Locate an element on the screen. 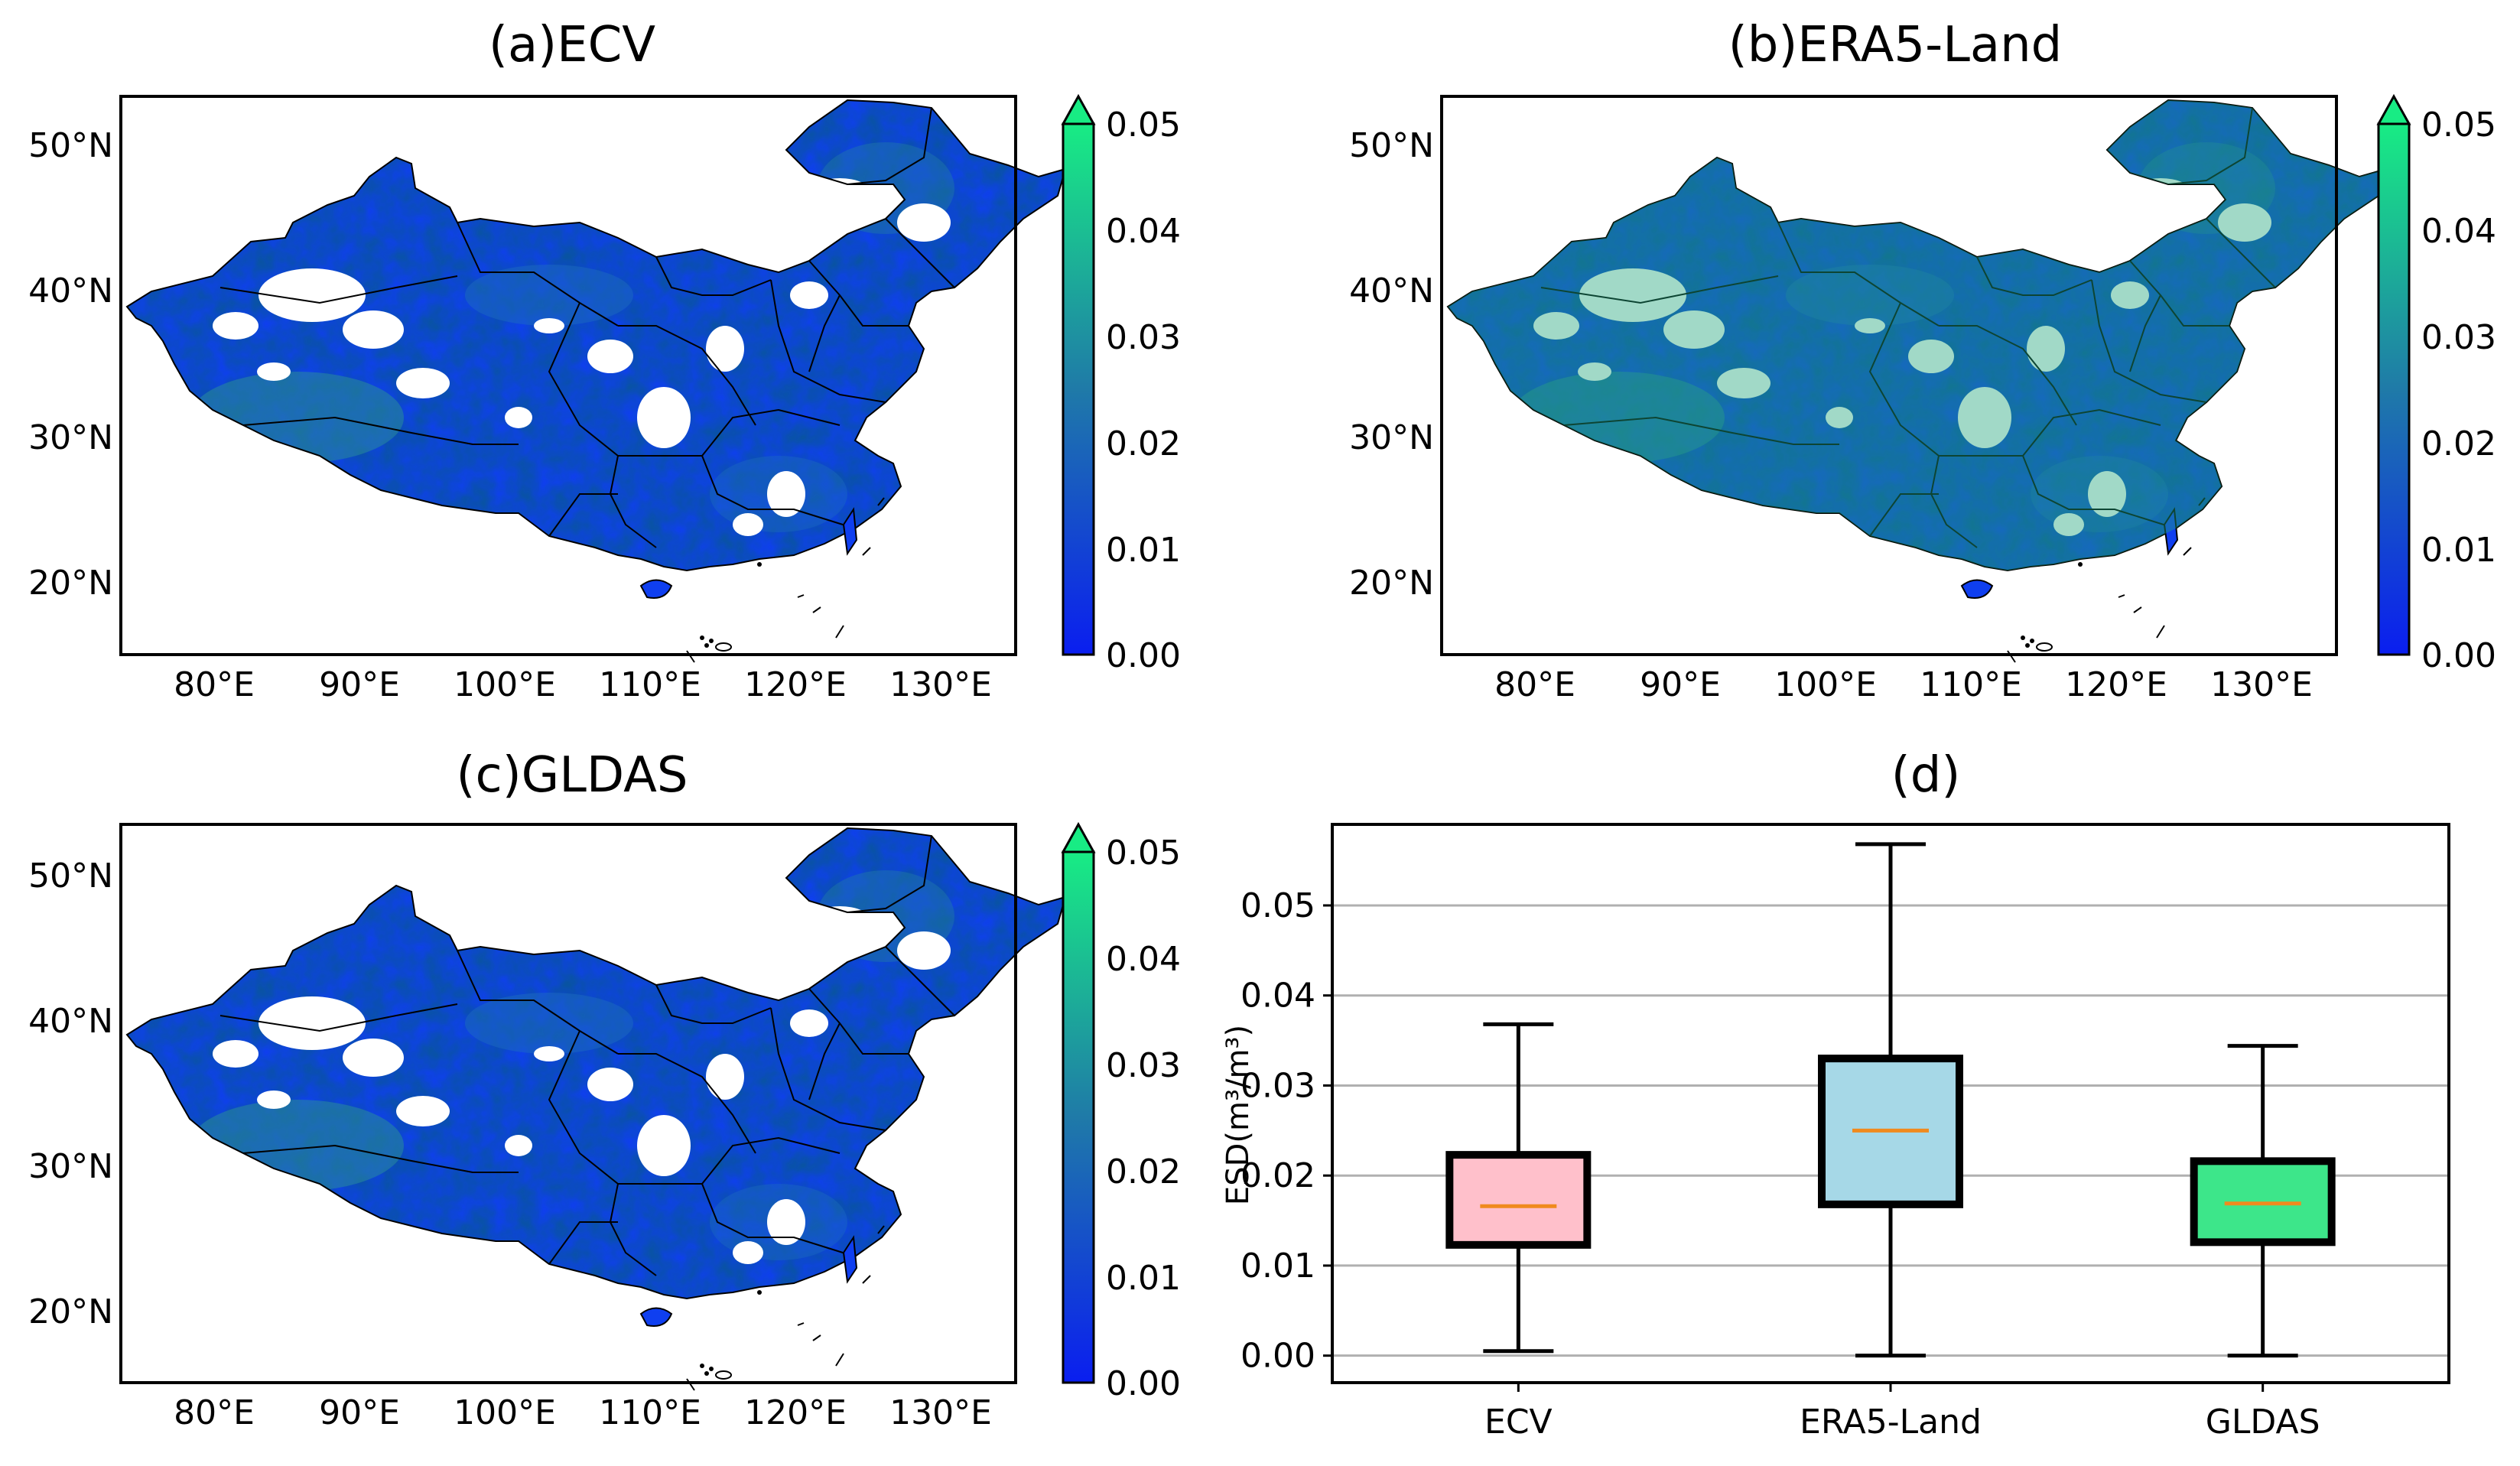 The height and width of the screenshot is (1466, 2520). box-gldas is located at coordinates (2263, 1201).